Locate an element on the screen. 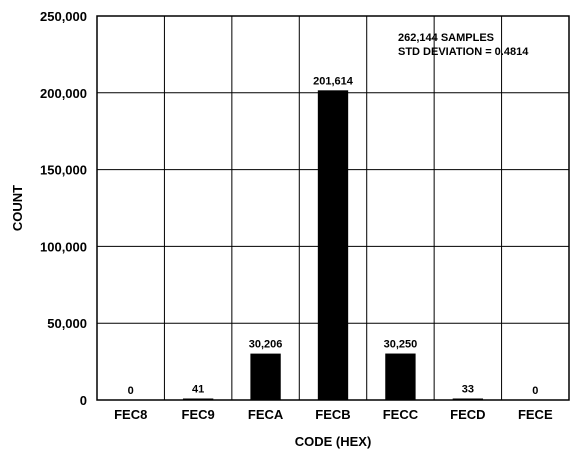  bar-value-label: 201,614 is located at coordinates (333, 81).